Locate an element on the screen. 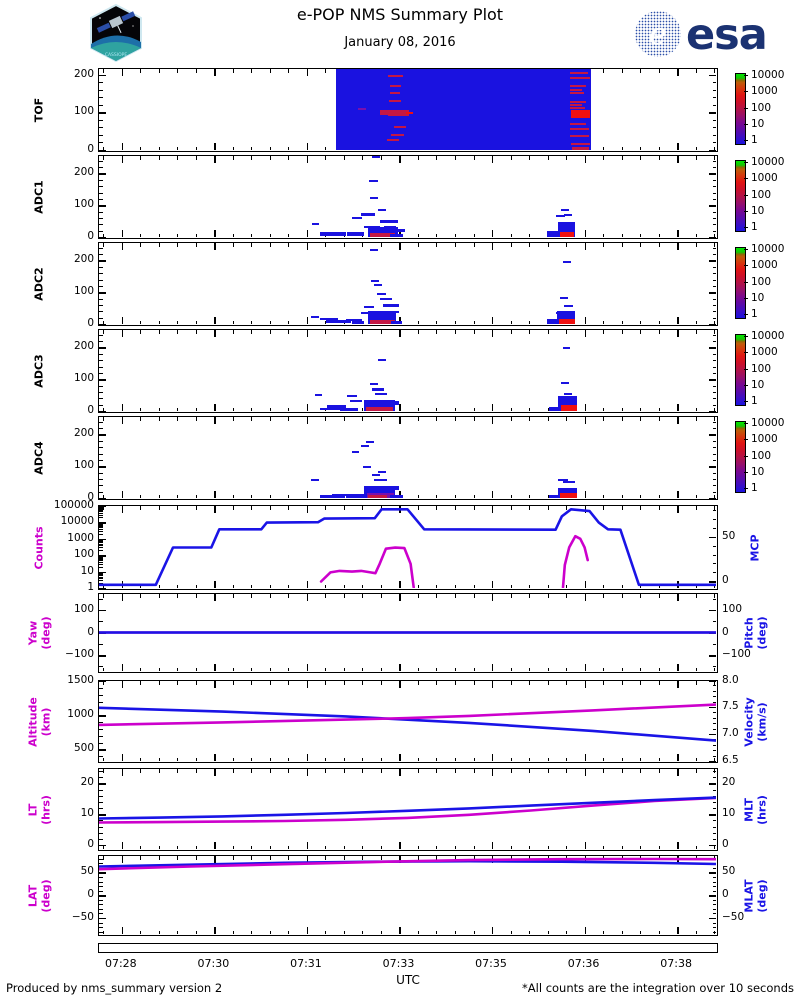  x-tick-label: 07:33 is located at coordinates (398, 963).